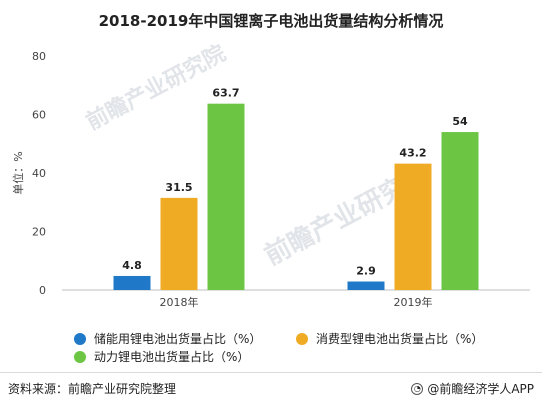 The height and width of the screenshot is (408, 542). What do you see at coordinates (80, 338) in the screenshot?
I see `legend-swatch-storage` at bounding box center [80, 338].